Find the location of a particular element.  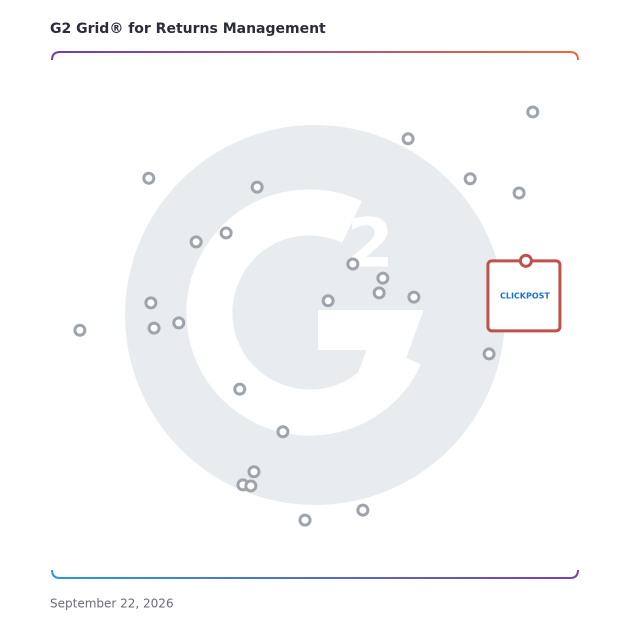

svg-text: 2 is located at coordinates (369, 244).